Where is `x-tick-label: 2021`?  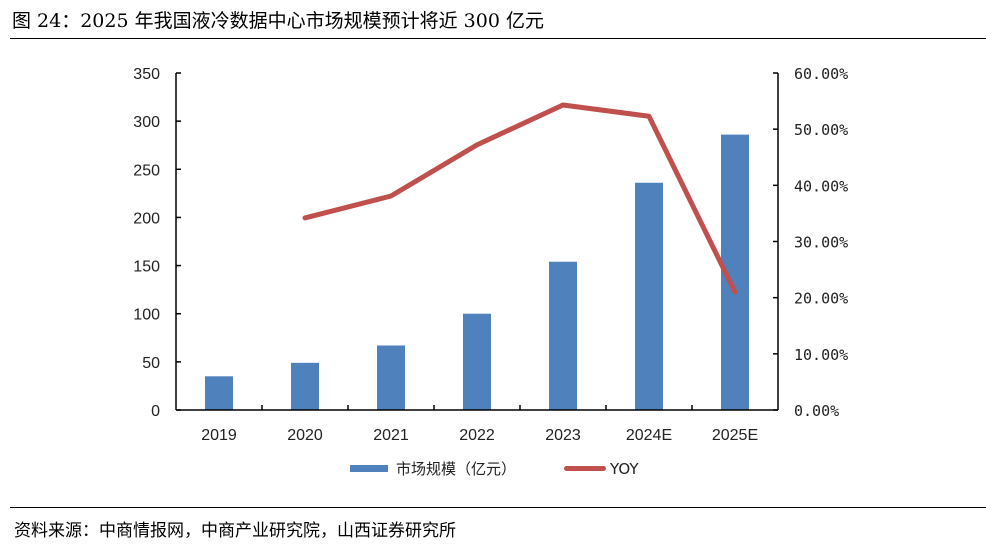 x-tick-label: 2021 is located at coordinates (391, 435).